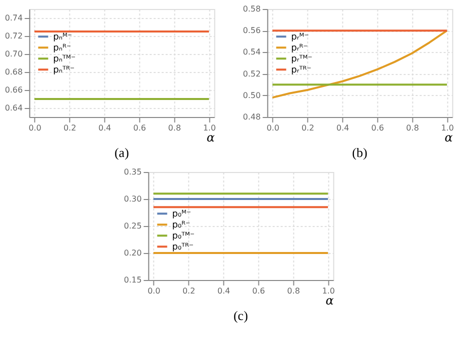  What do you see at coordinates (251, 73) in the screenshot?
I see `y-tick-label: 0.52` at bounding box center [251, 73].